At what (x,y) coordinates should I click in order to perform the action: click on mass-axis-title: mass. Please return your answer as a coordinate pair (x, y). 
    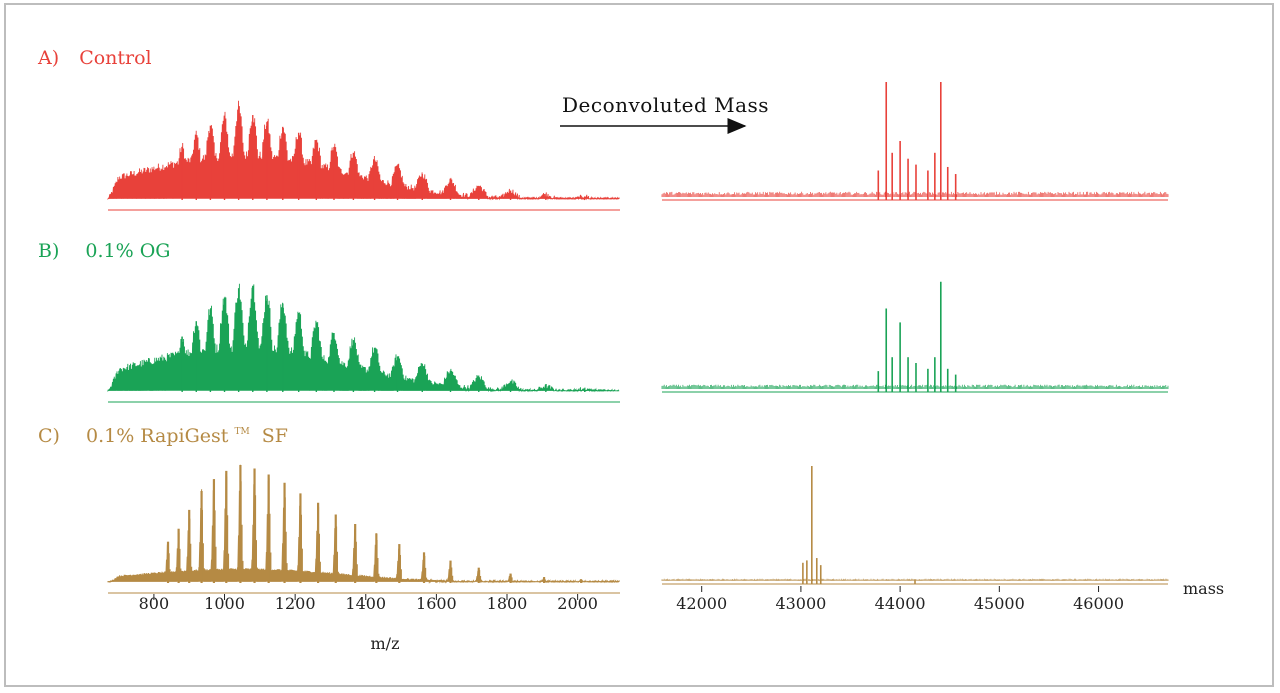
    Looking at the image, I should click on (1203, 588).